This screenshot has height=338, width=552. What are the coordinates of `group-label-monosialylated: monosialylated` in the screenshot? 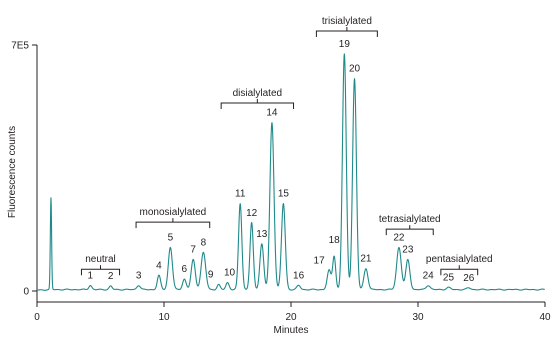 It's located at (173, 212).